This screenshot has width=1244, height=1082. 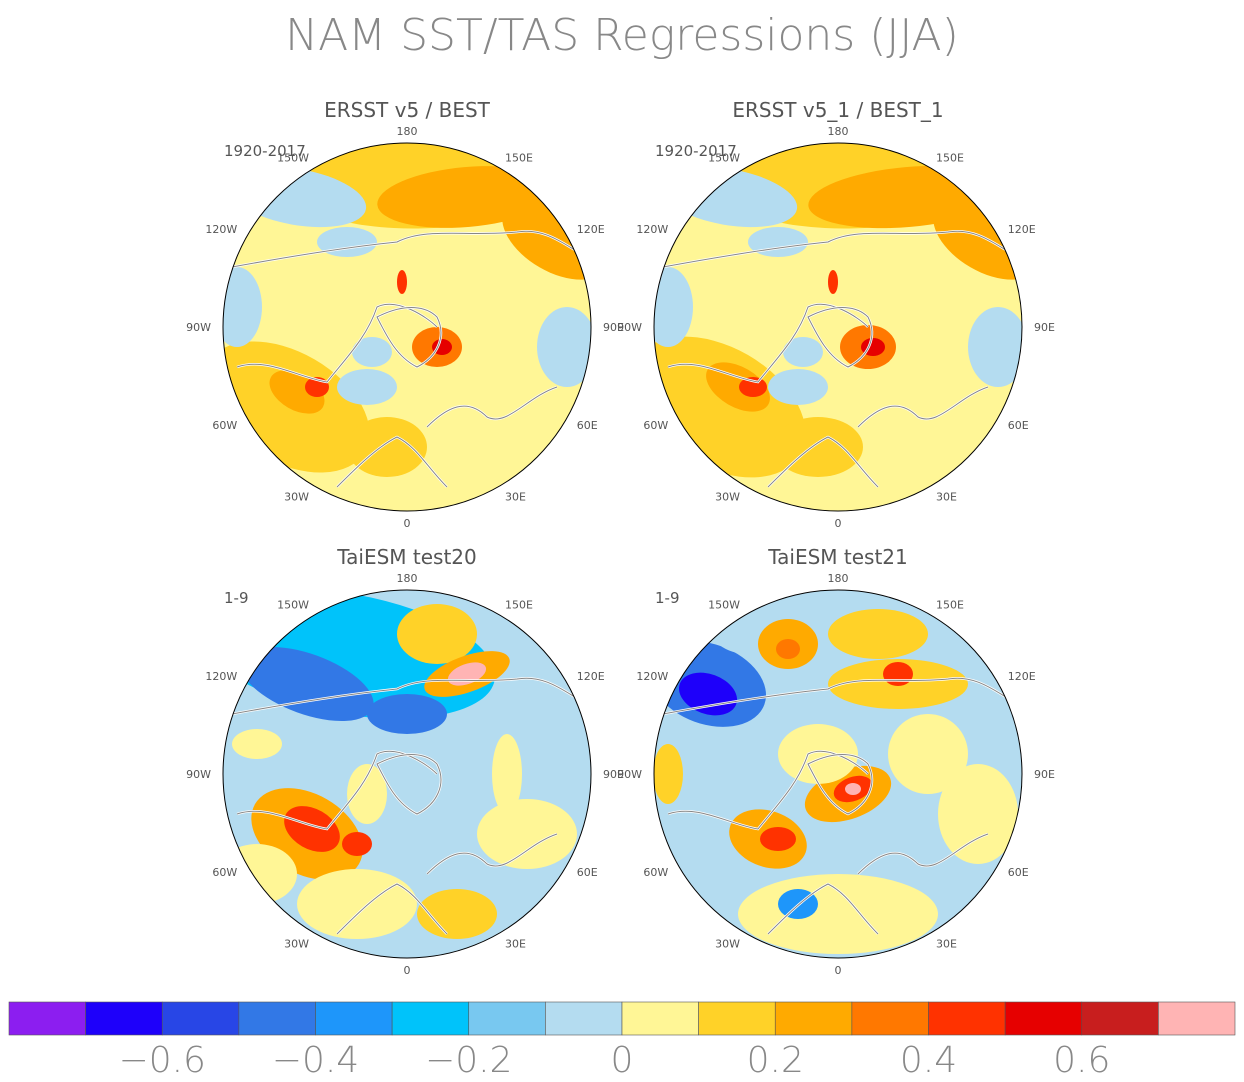 What do you see at coordinates (622, 1060) in the screenshot?
I see `colorbar-tick-label: 0` at bounding box center [622, 1060].